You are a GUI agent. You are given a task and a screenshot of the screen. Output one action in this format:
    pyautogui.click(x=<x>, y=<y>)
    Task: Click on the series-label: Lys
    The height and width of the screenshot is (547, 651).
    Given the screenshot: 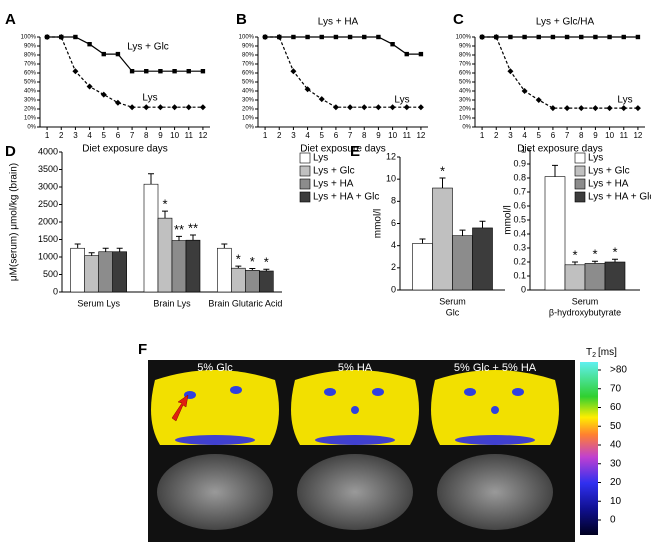 What is the action you would take?
    pyautogui.click(x=401, y=100)
    